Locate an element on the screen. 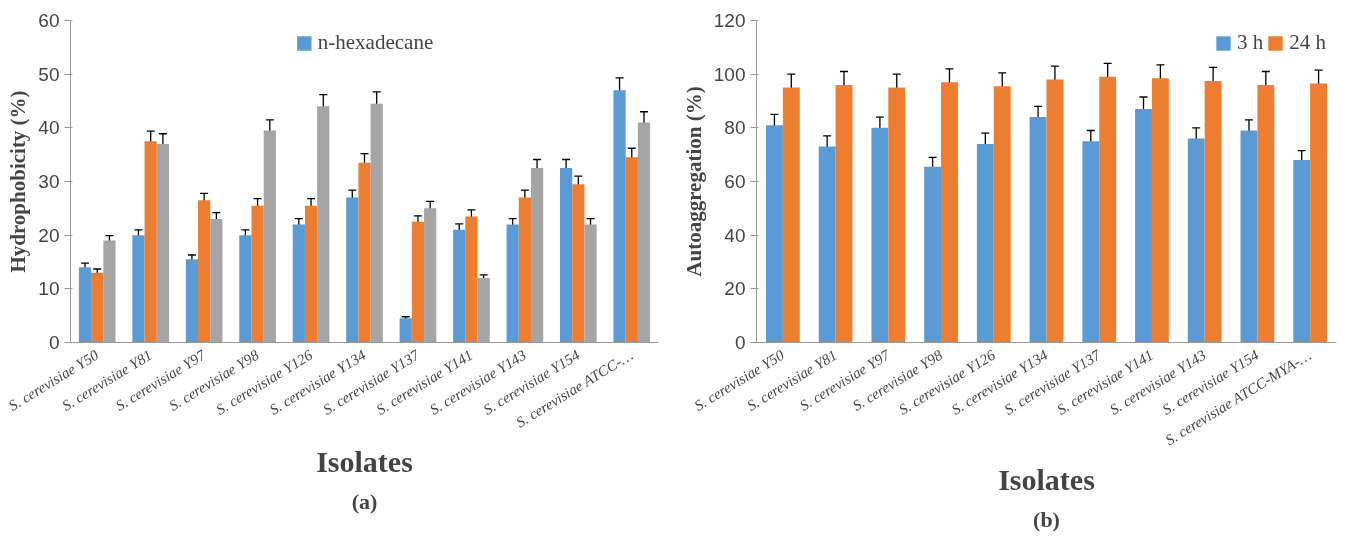  legend-label: n-hexadecane is located at coordinates (375, 42).